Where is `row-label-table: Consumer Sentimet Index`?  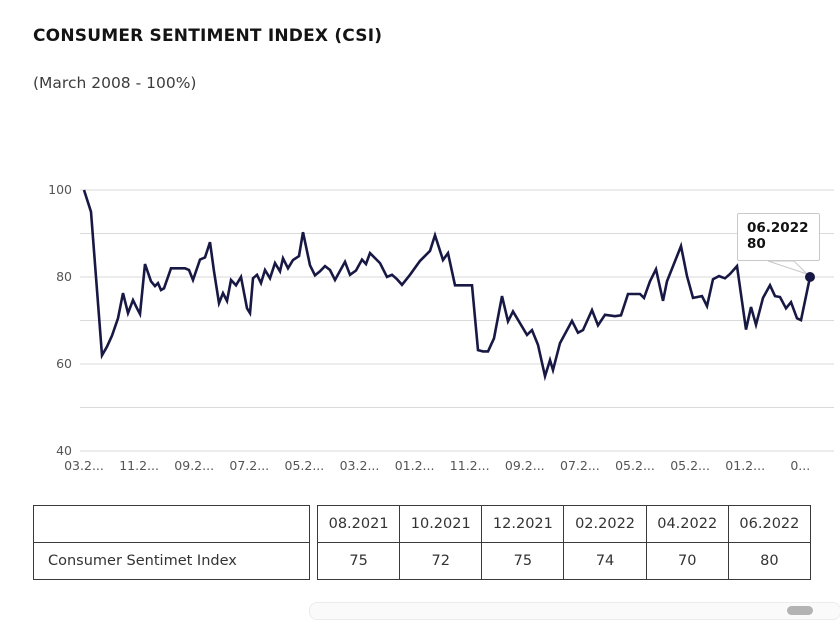 row-label-table: Consumer Sentimet Index is located at coordinates (171, 542).